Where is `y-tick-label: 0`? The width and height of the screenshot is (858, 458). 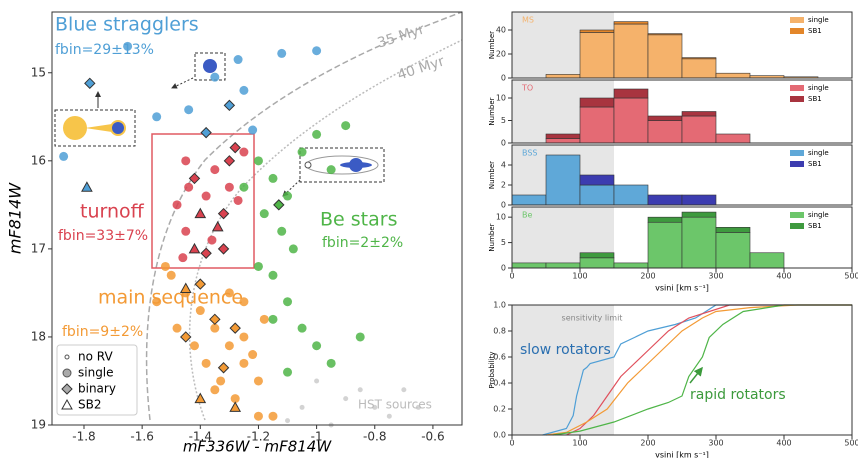
y-tick-label: 0 is located at coordinates (503, 143).